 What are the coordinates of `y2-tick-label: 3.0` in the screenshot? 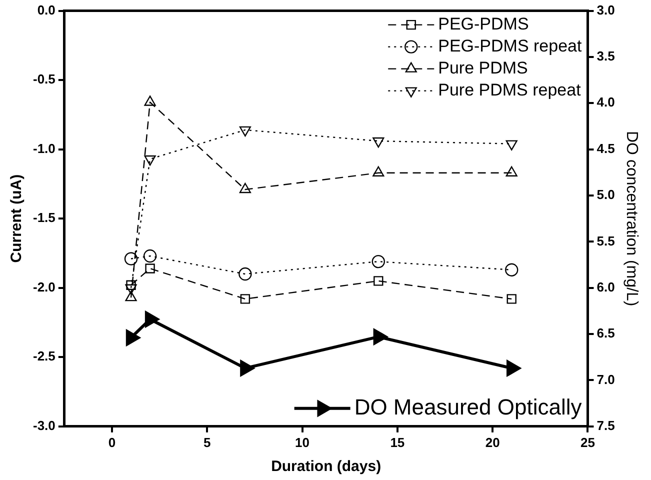 It's located at (605, 10).